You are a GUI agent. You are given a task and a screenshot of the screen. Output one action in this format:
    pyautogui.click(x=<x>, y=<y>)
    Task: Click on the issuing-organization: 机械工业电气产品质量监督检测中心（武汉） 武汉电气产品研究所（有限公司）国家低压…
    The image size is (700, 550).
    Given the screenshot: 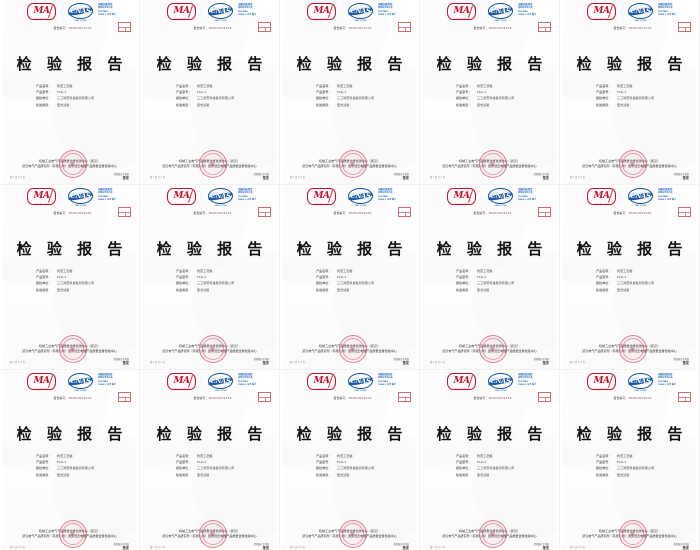 What is the action you would take?
    pyautogui.click(x=69, y=534)
    